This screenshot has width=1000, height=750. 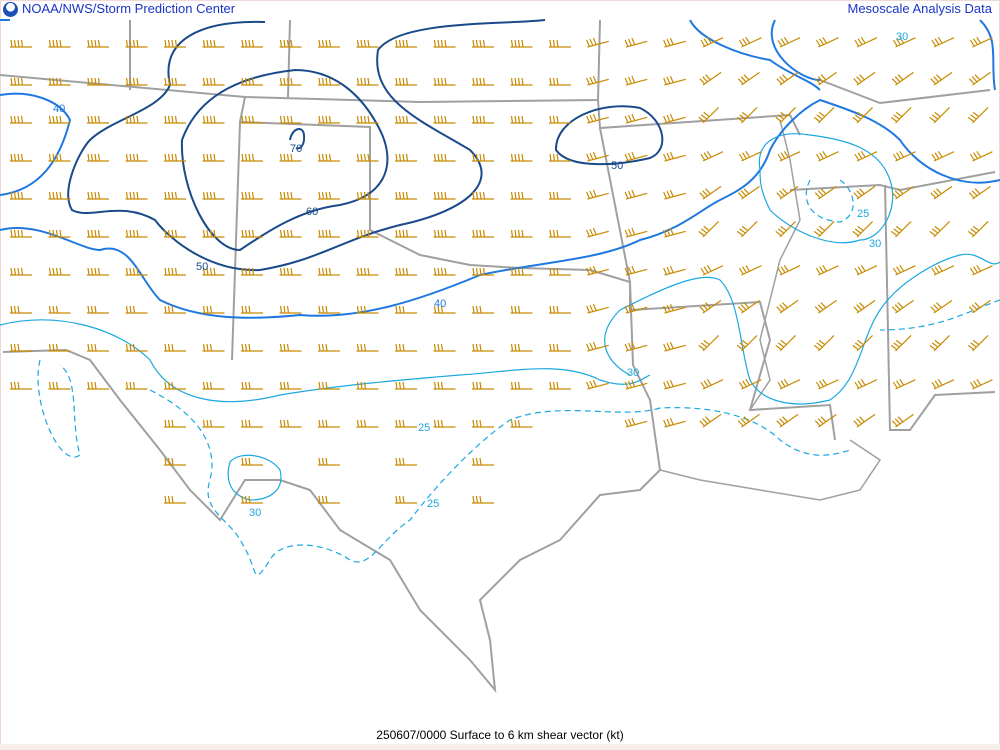 I want to click on noaa-logo, so click(x=10, y=9).